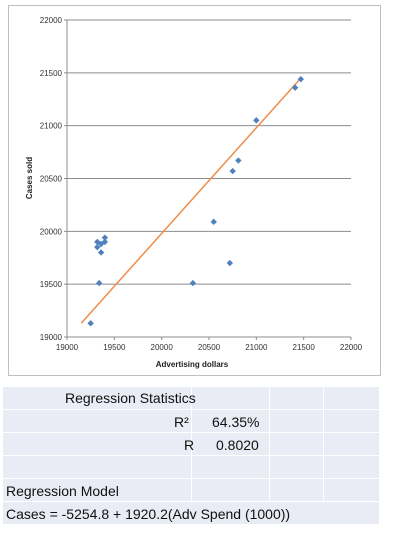  What do you see at coordinates (189, 445) in the screenshot?
I see `r-label: R` at bounding box center [189, 445].